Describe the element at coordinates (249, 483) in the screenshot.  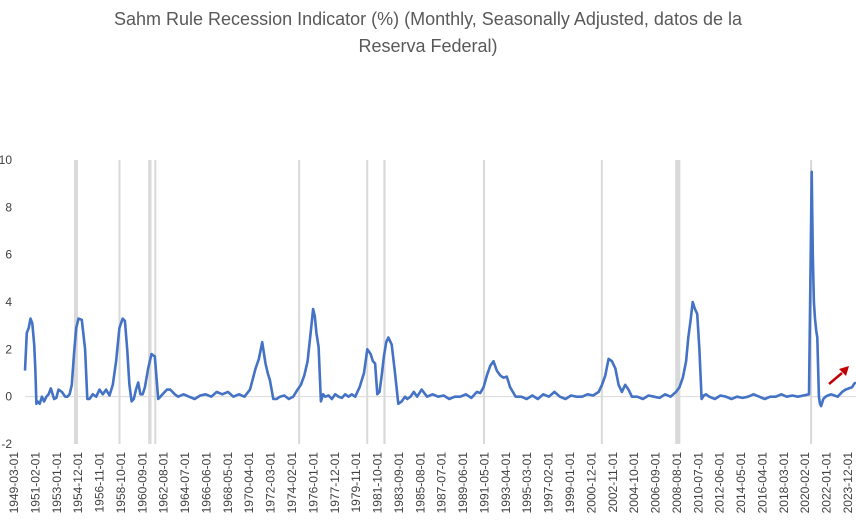
I see `x-tick-label: 1970-04-01` at that location.